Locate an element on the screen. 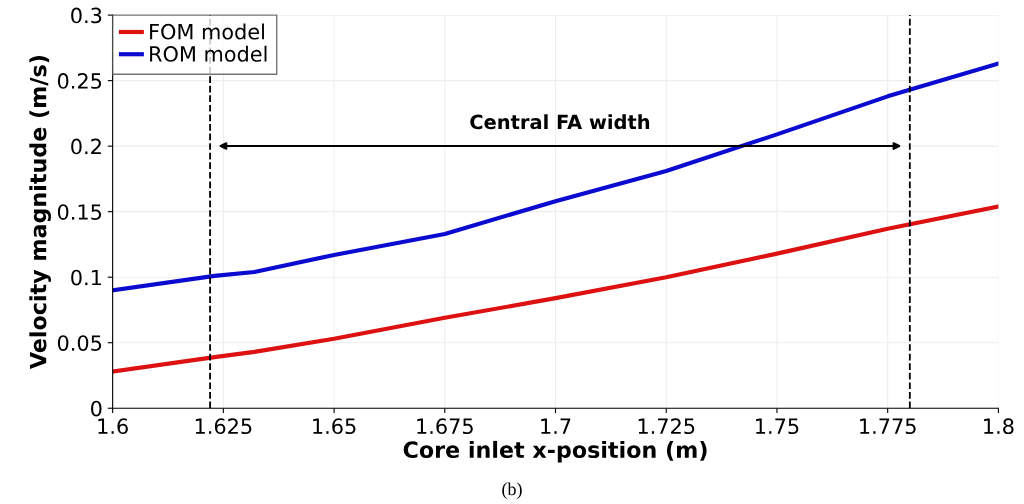 This screenshot has width=1024, height=504. x-tick-label: 1.625 is located at coordinates (223, 426).